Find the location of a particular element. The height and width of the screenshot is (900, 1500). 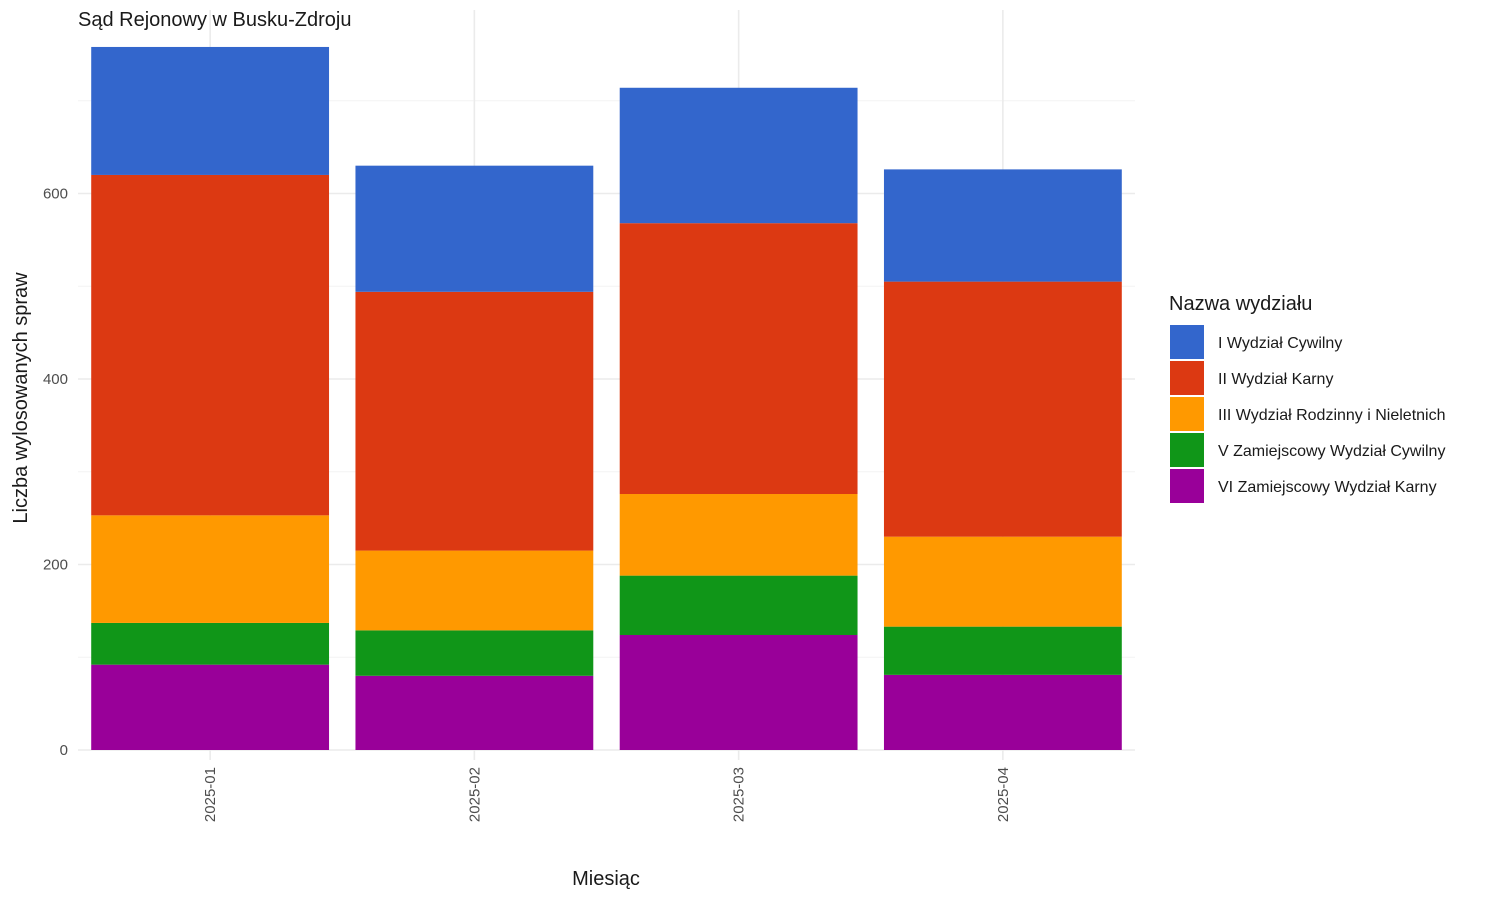

y-tick-label: 200 is located at coordinates (55, 565).